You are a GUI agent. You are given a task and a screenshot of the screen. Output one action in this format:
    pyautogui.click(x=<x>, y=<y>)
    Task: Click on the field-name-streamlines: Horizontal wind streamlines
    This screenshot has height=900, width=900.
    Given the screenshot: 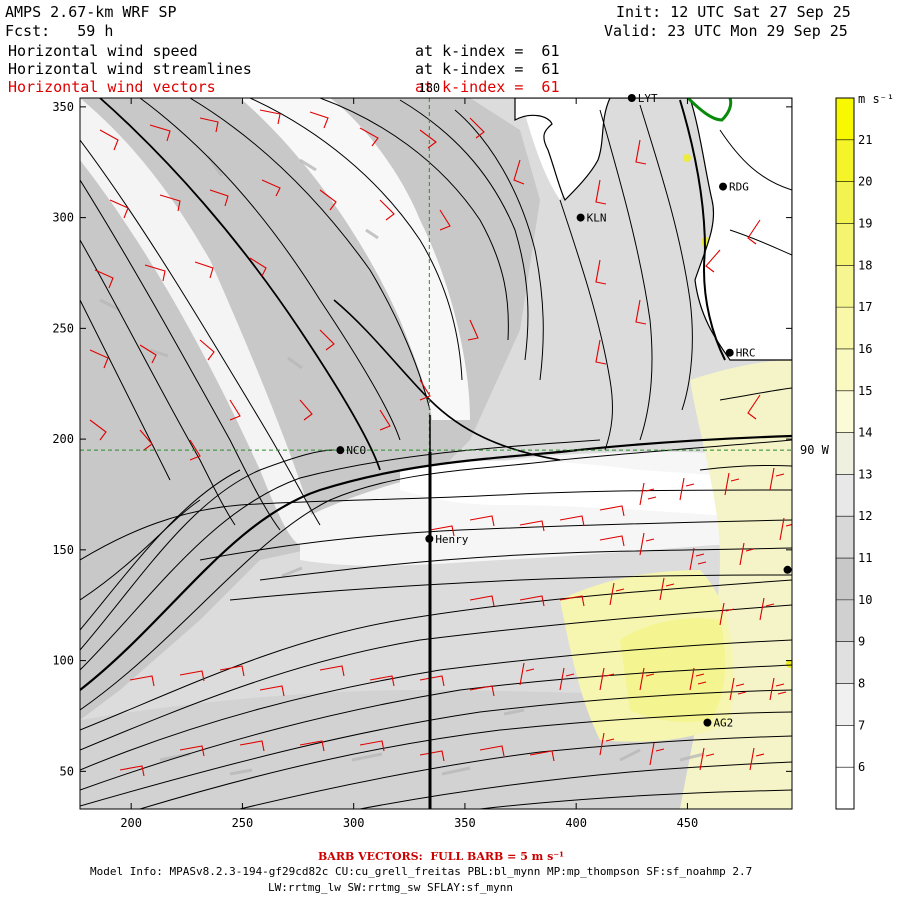 What is the action you would take?
    pyautogui.click(x=130, y=69)
    